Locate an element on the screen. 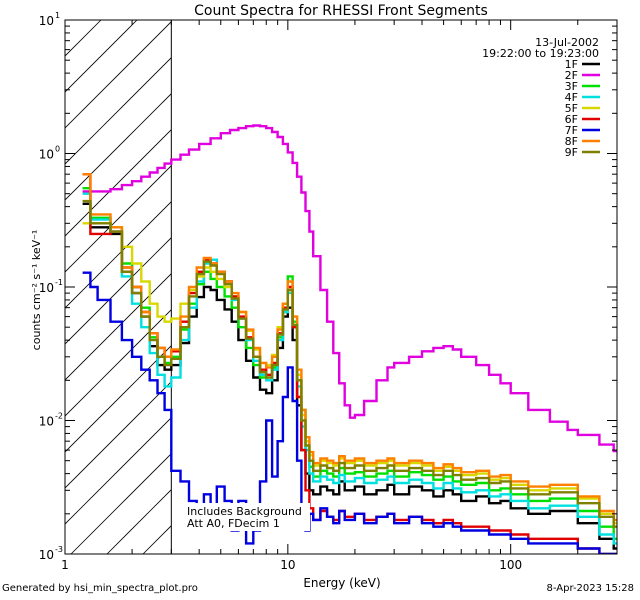 Image resolution: width=640 pixels, height=600 pixels. y-tick-label: 10 0 is located at coordinates (49, 153).